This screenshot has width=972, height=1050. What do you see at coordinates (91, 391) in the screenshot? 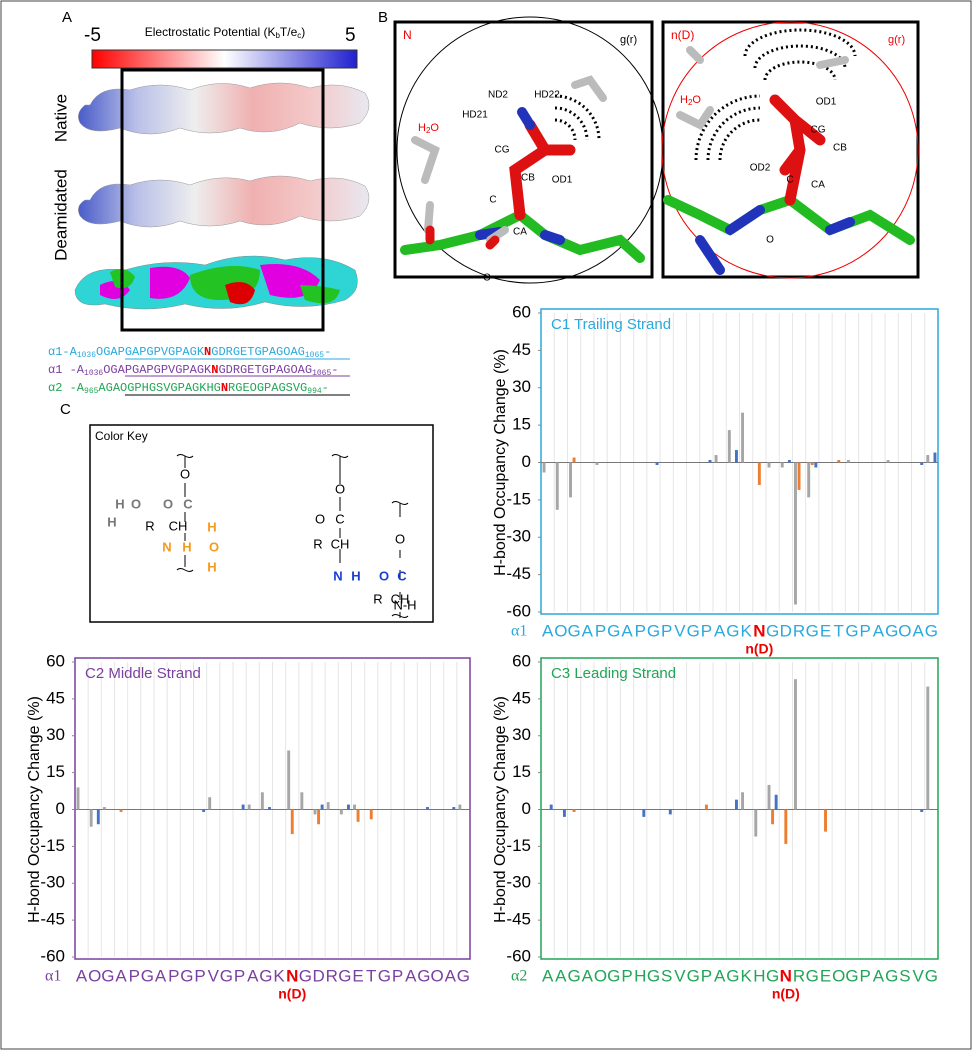
I see `sequence-part: 965` at bounding box center [91, 391].